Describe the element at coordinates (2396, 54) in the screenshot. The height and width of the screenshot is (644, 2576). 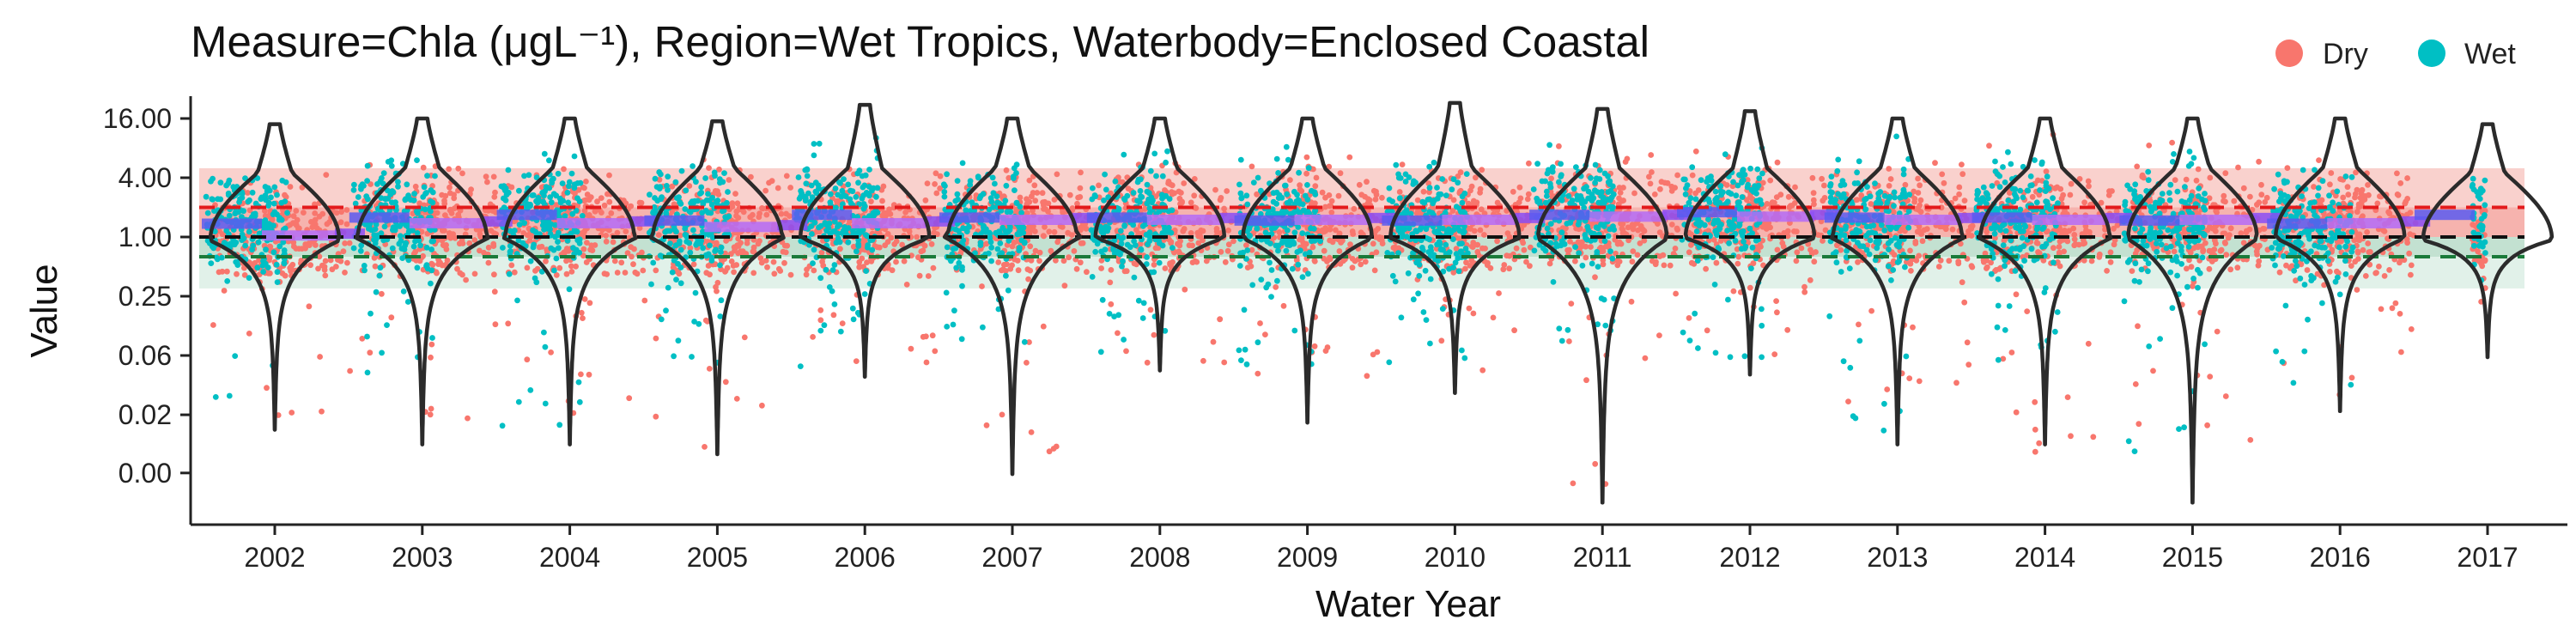
I see `legend: Dry Wet` at that location.